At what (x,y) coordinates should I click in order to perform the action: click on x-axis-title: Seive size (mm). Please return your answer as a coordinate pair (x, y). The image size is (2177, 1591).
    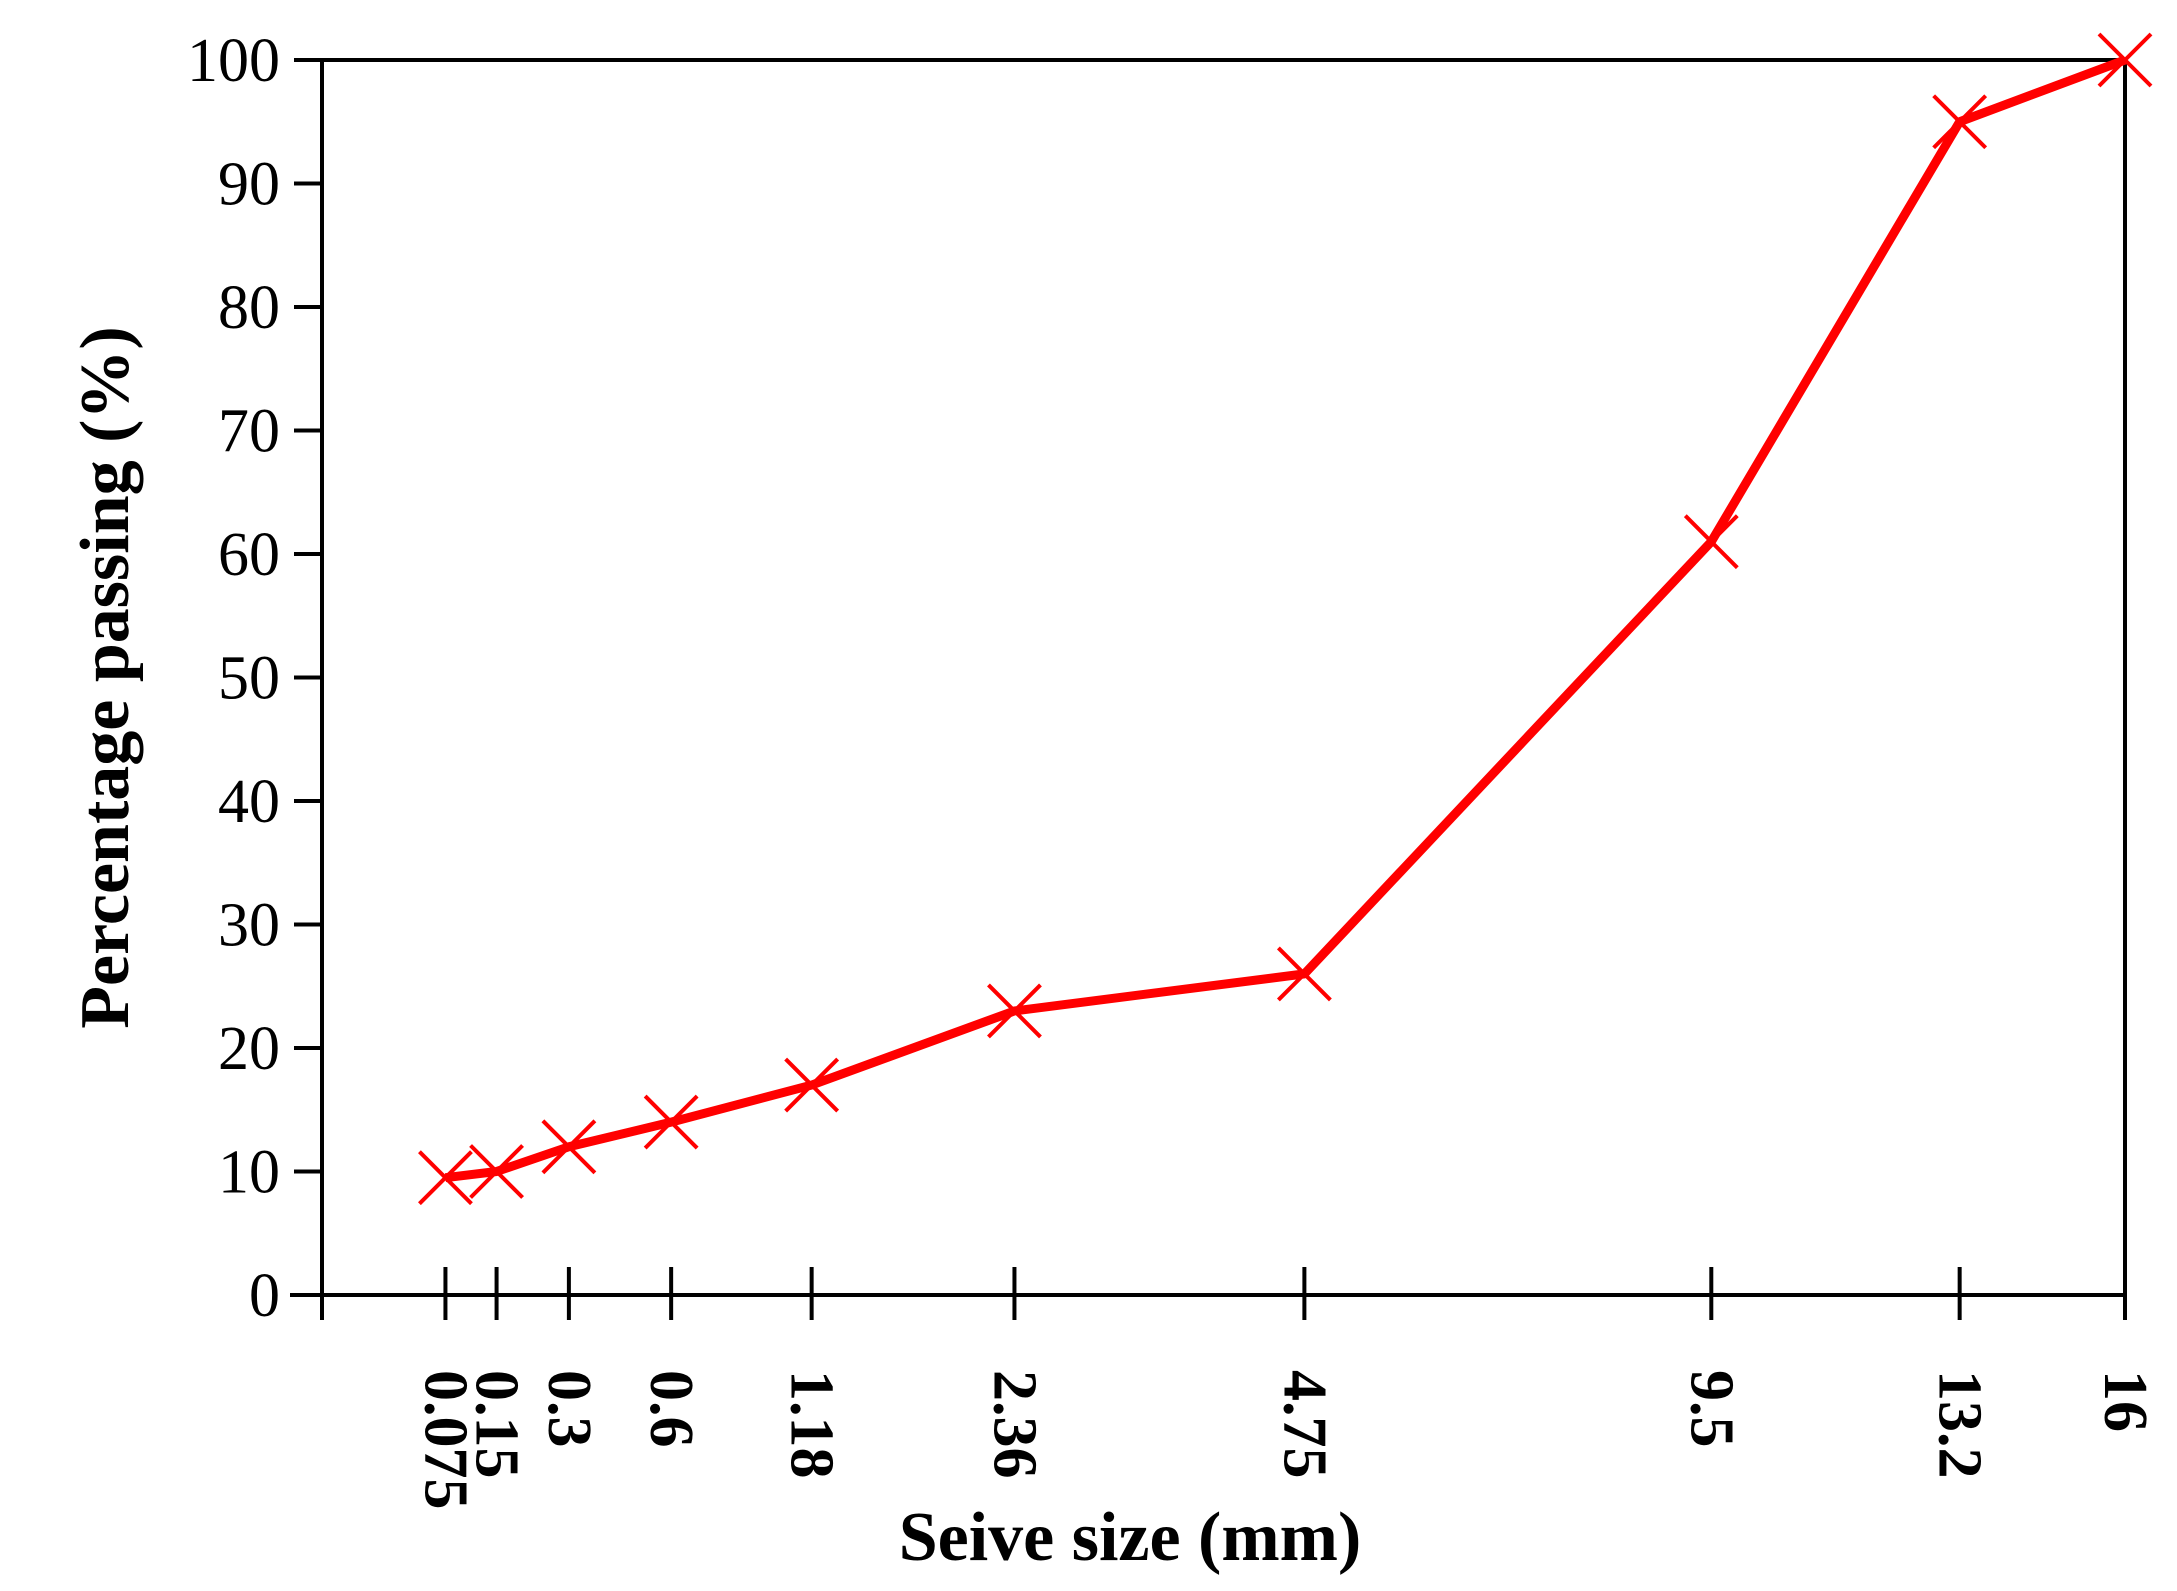
    Looking at the image, I should click on (1130, 1537).